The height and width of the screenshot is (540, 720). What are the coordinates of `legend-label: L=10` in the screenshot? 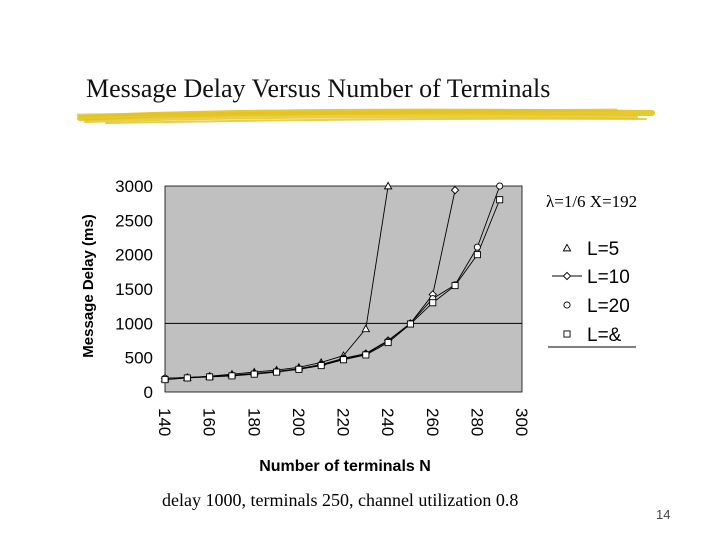 It's located at (608, 277).